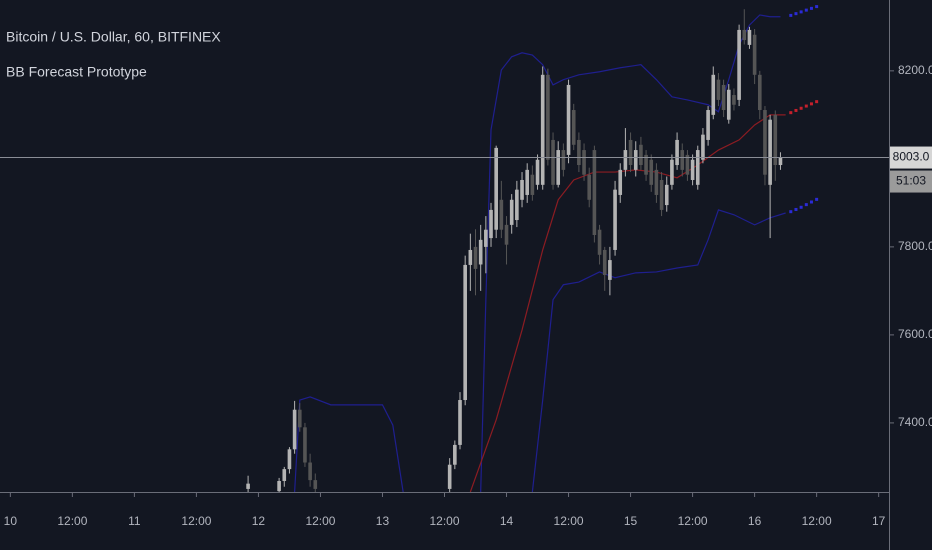  What do you see at coordinates (113, 37) in the screenshot?
I see `chart-title: Bitcoin / U.S. Dollar, 60, BITFINEX` at bounding box center [113, 37].